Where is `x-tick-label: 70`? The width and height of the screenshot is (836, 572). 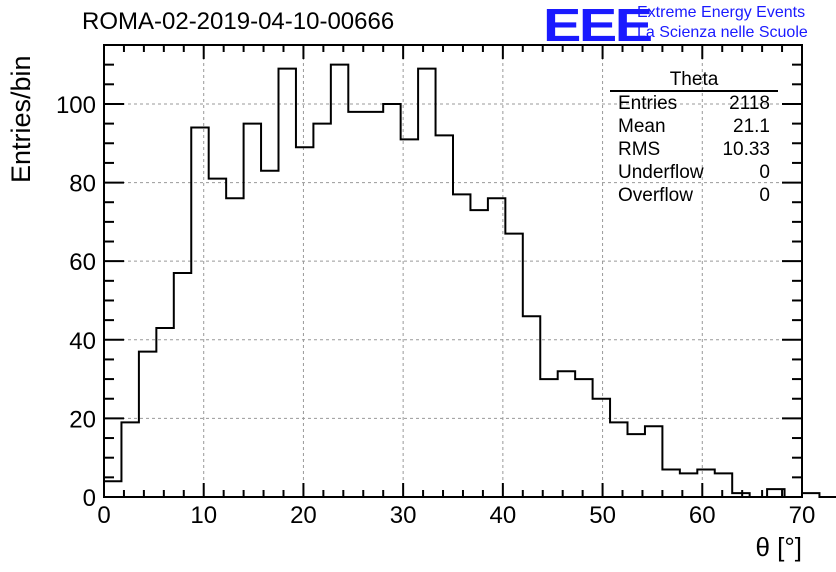 x-tick-label: 70 is located at coordinates (802, 515).